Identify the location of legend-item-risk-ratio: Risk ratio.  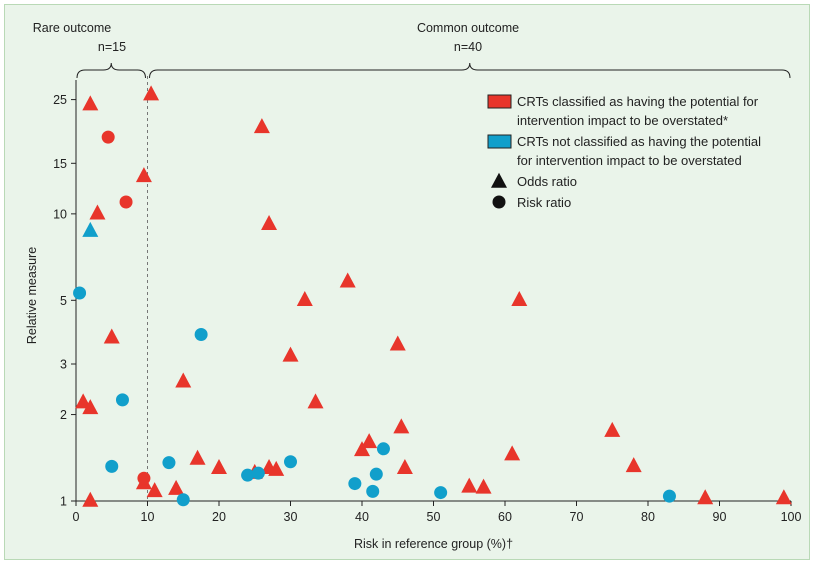
(531, 202).